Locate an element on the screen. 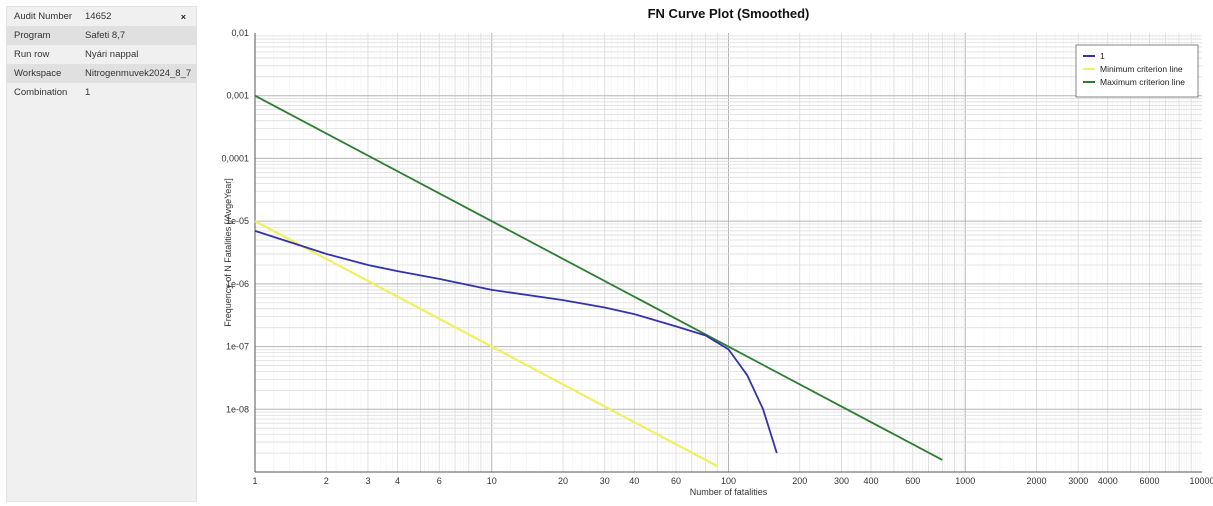  x-tick-label: 400 is located at coordinates (871, 481).